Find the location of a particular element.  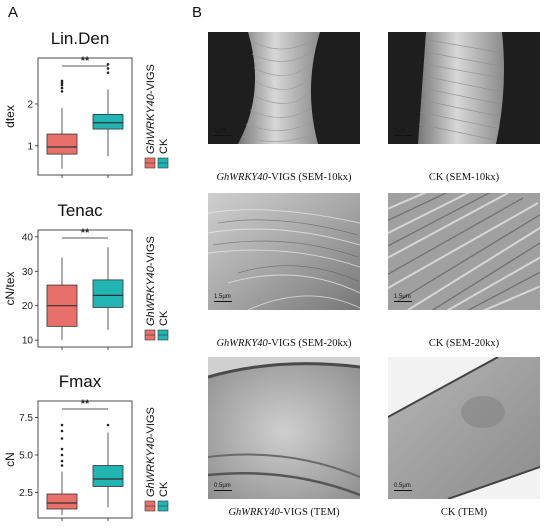

y-axis-label: cN is located at coordinates (10, 459).